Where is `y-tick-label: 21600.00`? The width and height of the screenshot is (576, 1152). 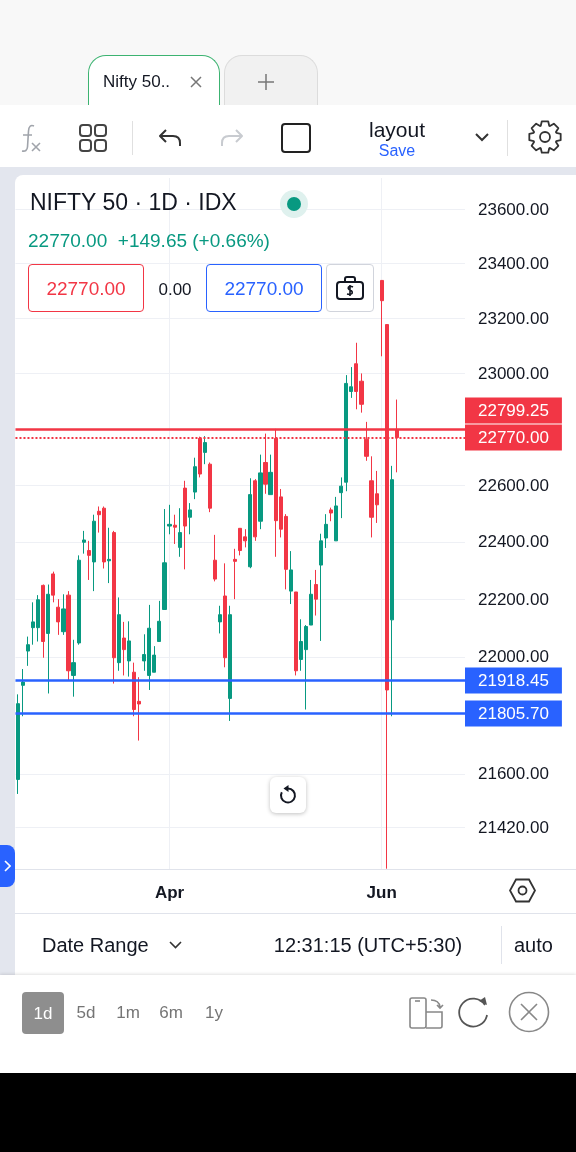 y-tick-label: 21600.00 is located at coordinates (513, 774).